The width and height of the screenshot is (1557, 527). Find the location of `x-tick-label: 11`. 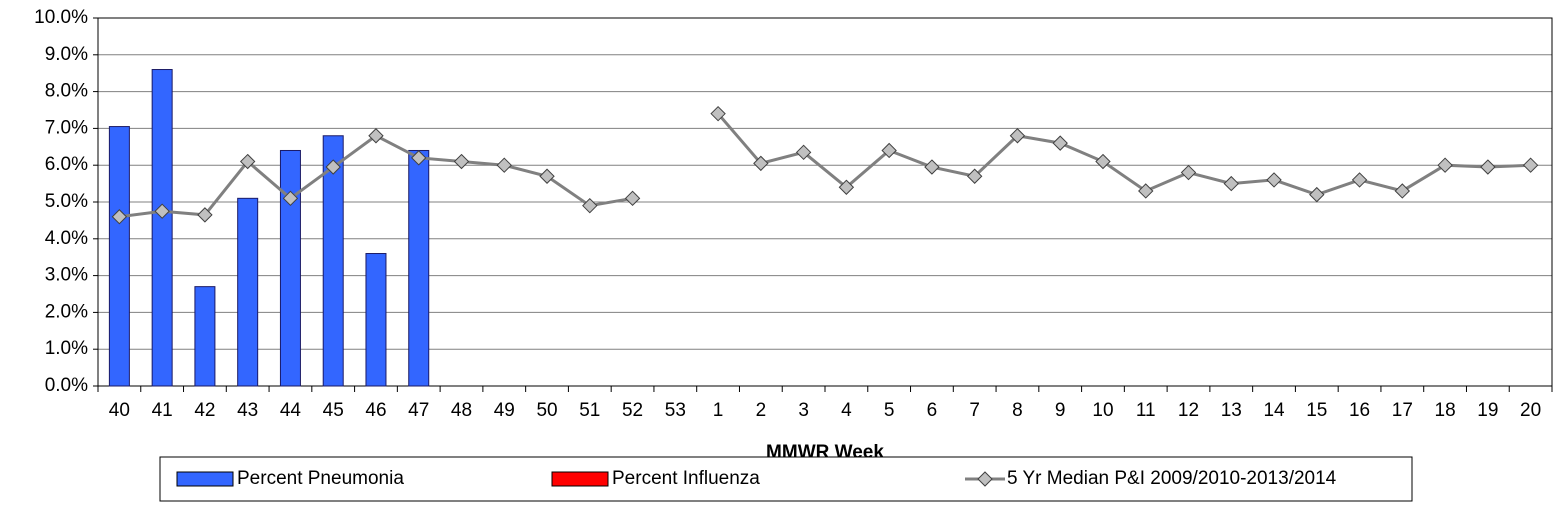

x-tick-label: 11 is located at coordinates (1146, 410).